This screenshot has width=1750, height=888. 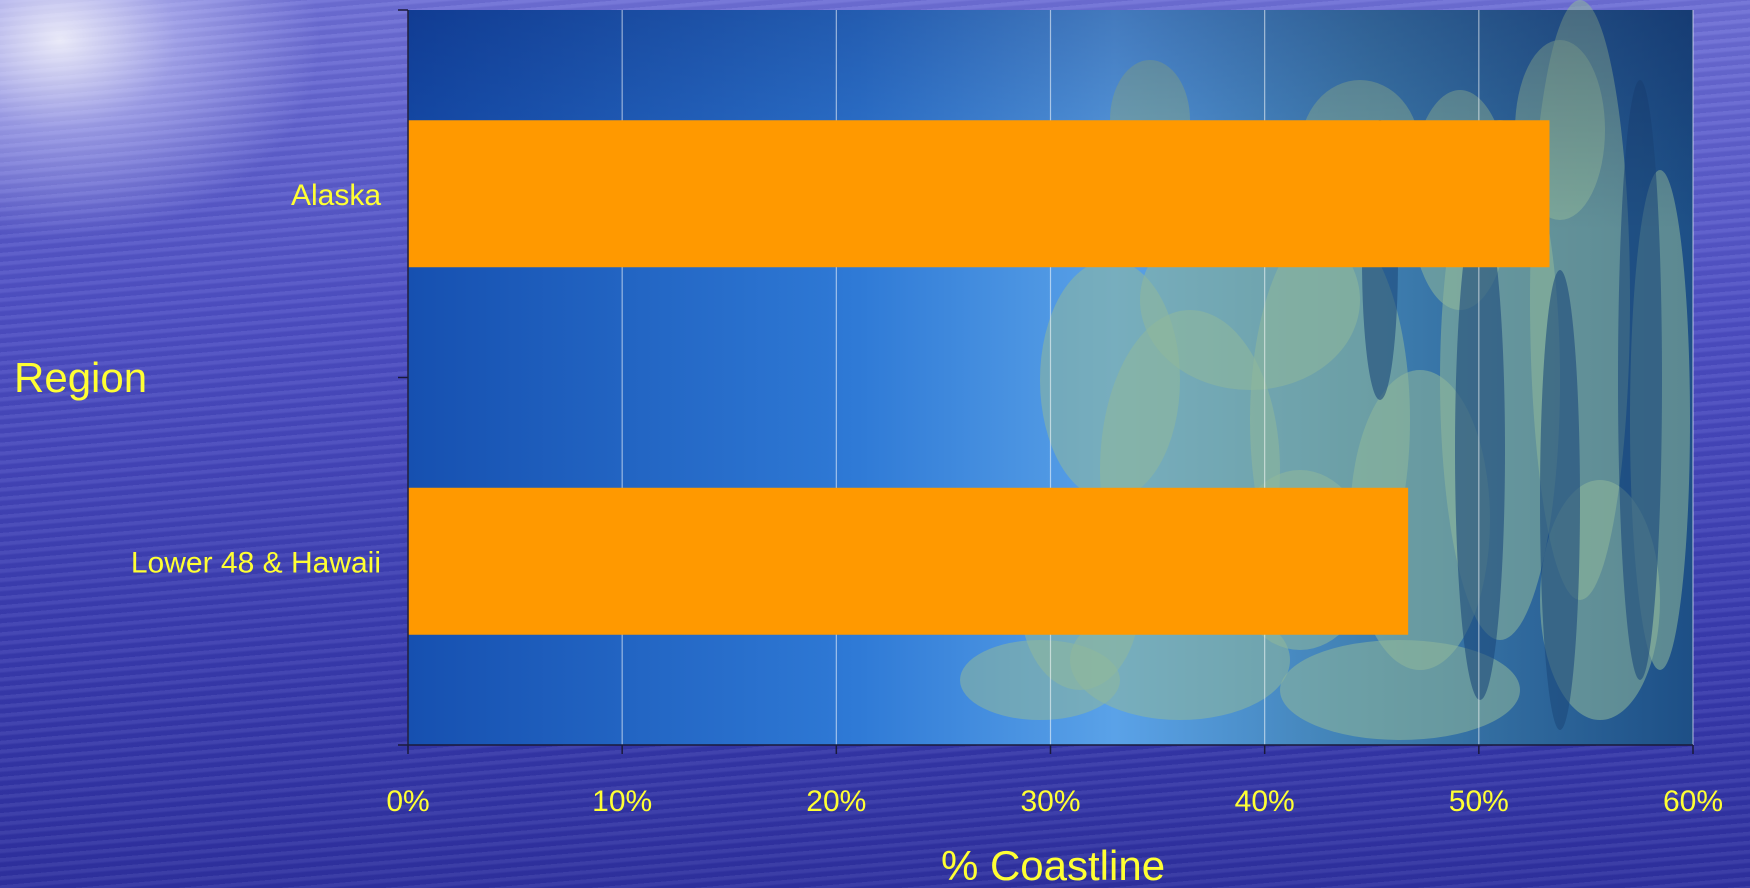 I want to click on x-tick-label: 60%, so click(x=1693, y=801).